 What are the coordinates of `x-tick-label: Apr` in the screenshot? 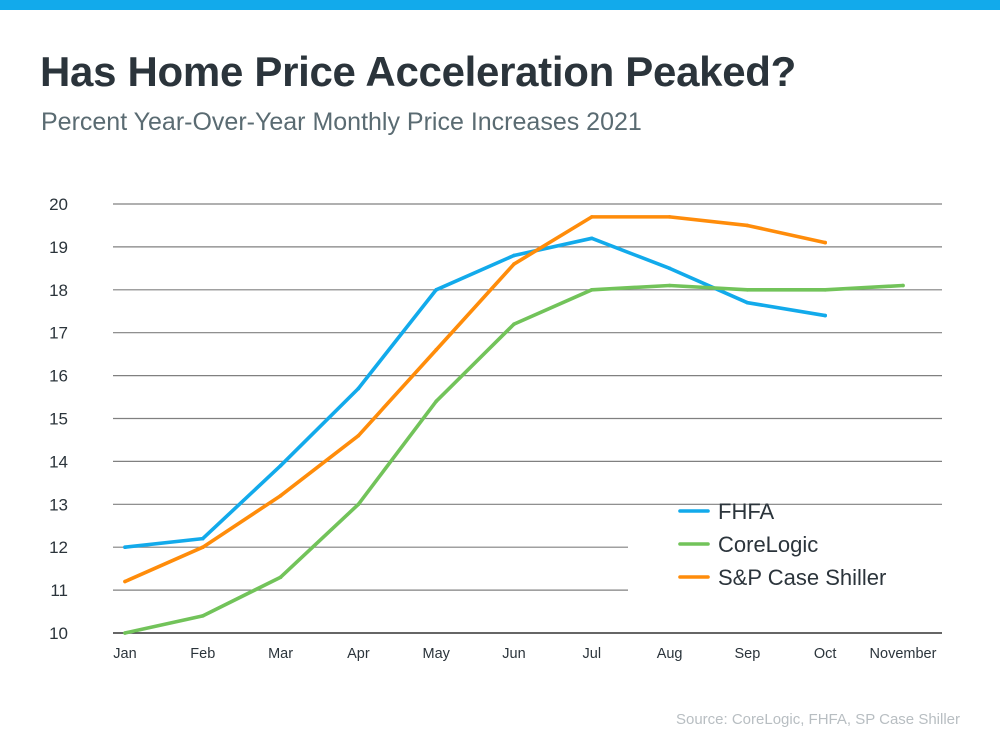 It's located at (358, 654).